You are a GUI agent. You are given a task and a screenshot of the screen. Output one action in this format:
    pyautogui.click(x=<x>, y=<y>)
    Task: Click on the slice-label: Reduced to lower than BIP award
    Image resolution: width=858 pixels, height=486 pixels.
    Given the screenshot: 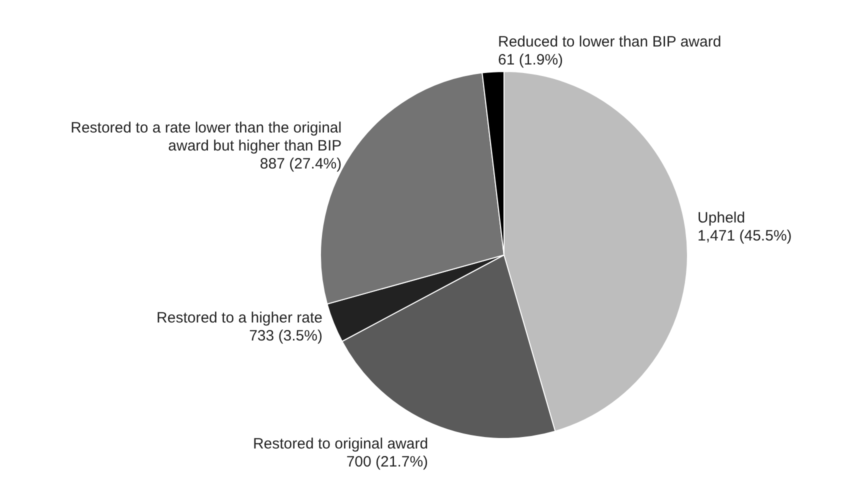 What is the action you would take?
    pyautogui.click(x=610, y=42)
    